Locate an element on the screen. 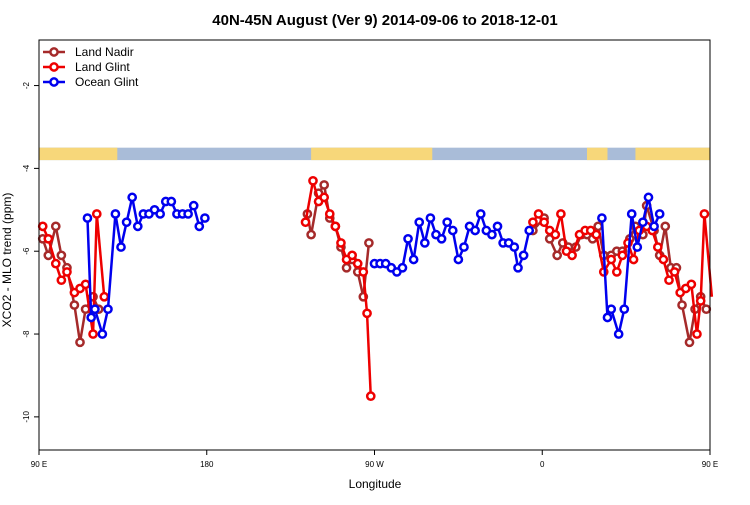 The height and width of the screenshot is (505, 750). legend-marker is located at coordinates (54, 52).